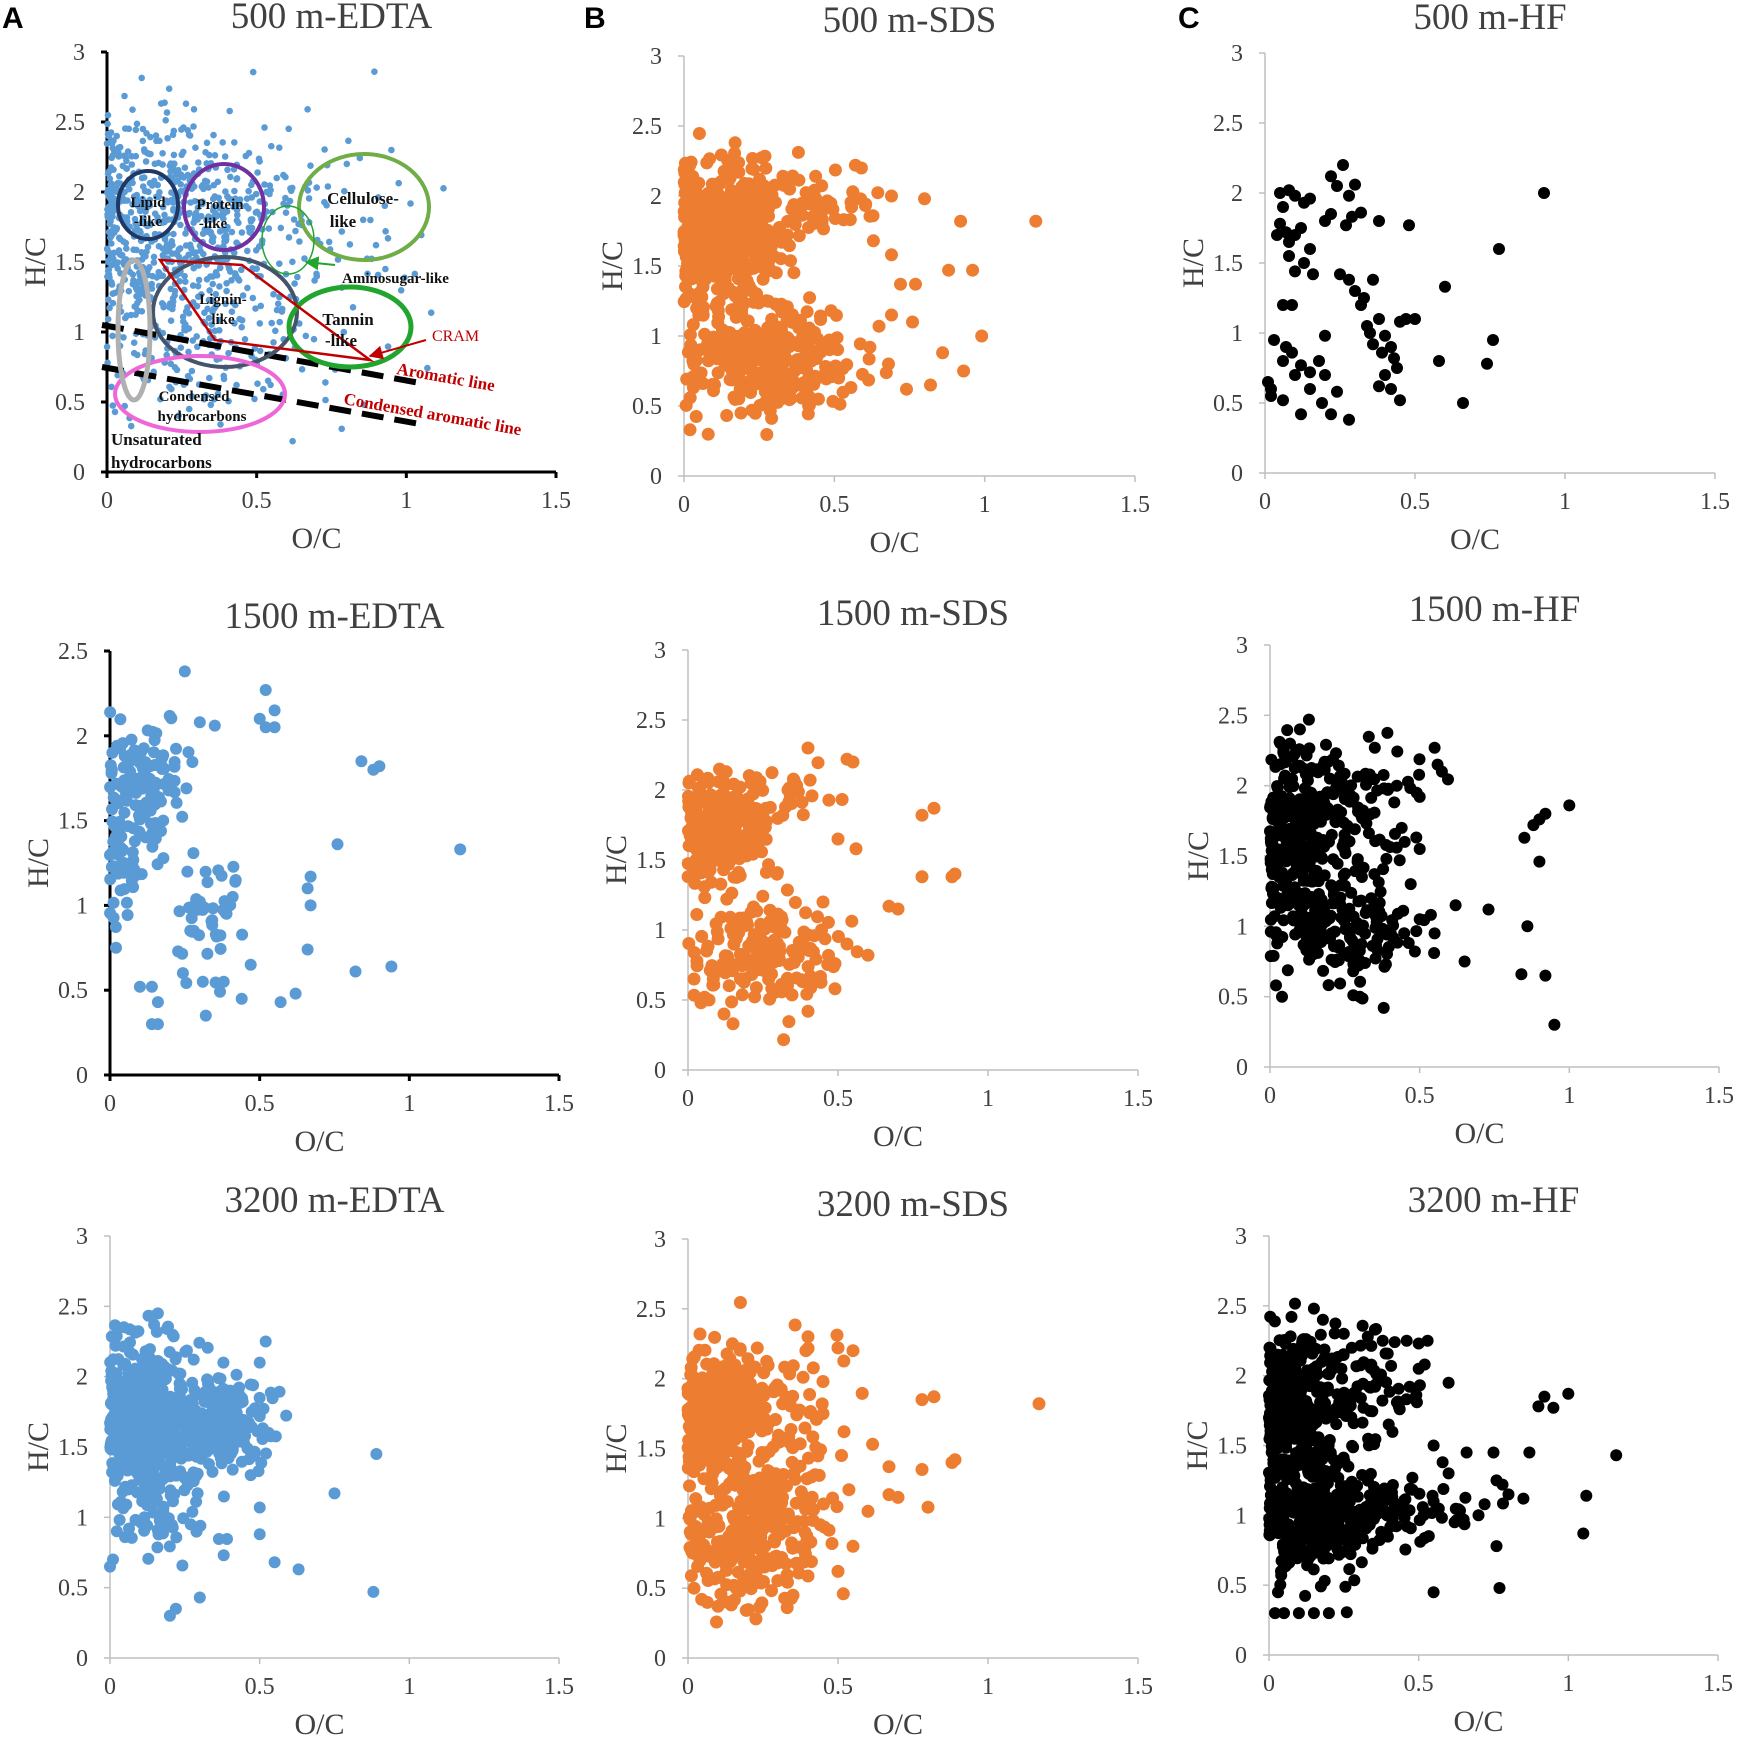 The width and height of the screenshot is (1750, 1750). I want to click on x-tick-label: 0.5, so click(260, 1104).